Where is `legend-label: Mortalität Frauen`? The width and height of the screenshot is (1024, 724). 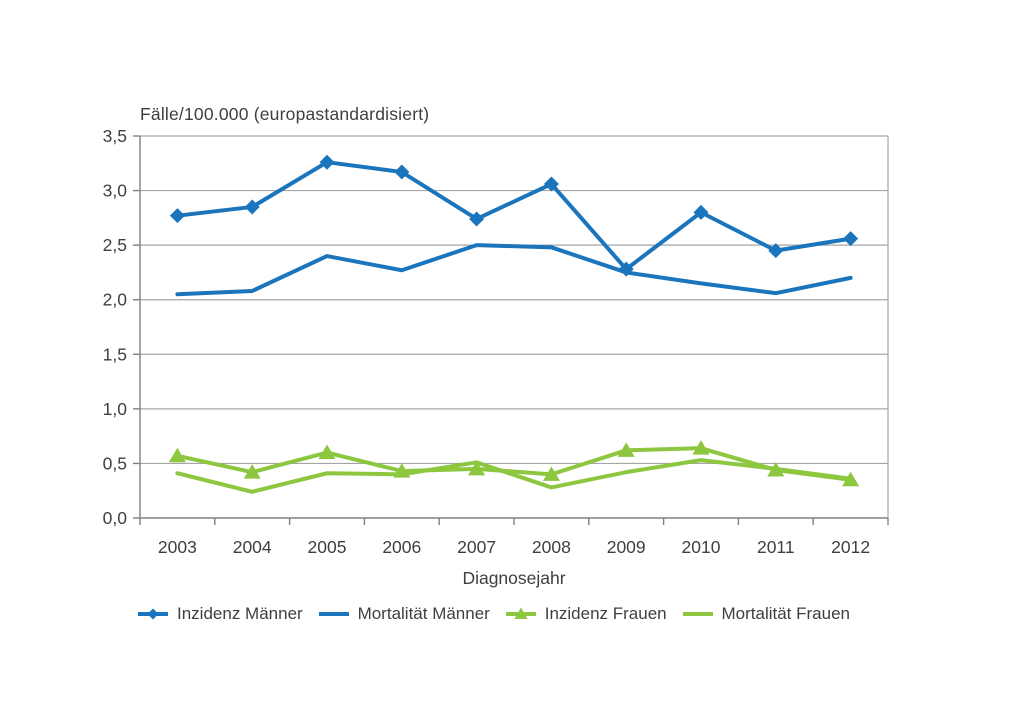 legend-label: Mortalität Frauen is located at coordinates (786, 613).